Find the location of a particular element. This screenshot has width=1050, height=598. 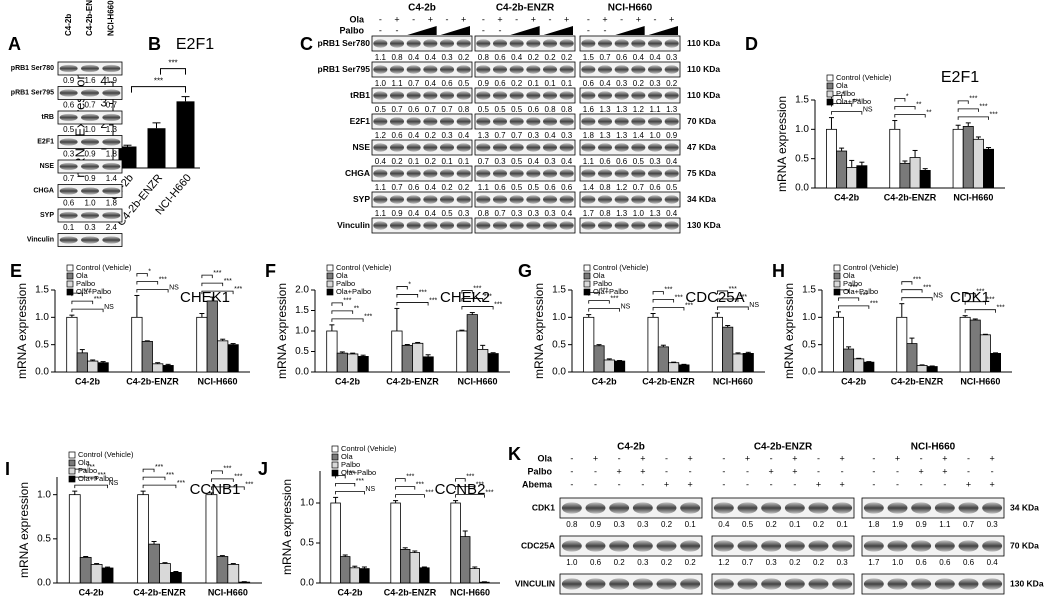

row-label: NSE is located at coordinates (362, 147).